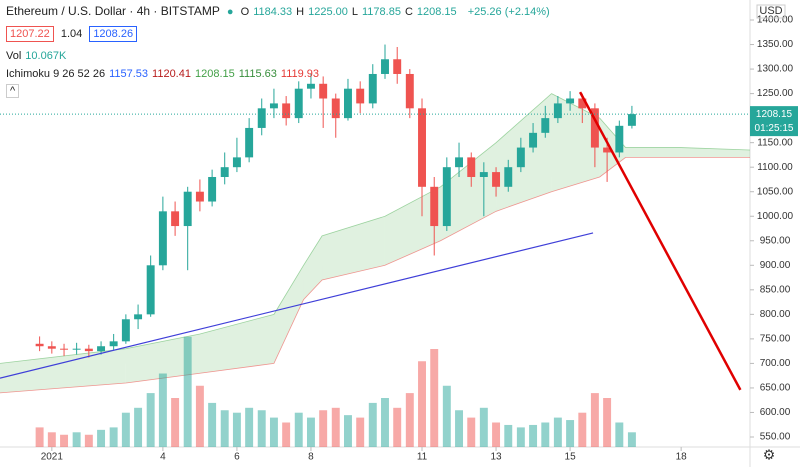 The image size is (800, 467). What do you see at coordinates (775, 289) in the screenshot?
I see `y-tick-label: 850.00` at bounding box center [775, 289].